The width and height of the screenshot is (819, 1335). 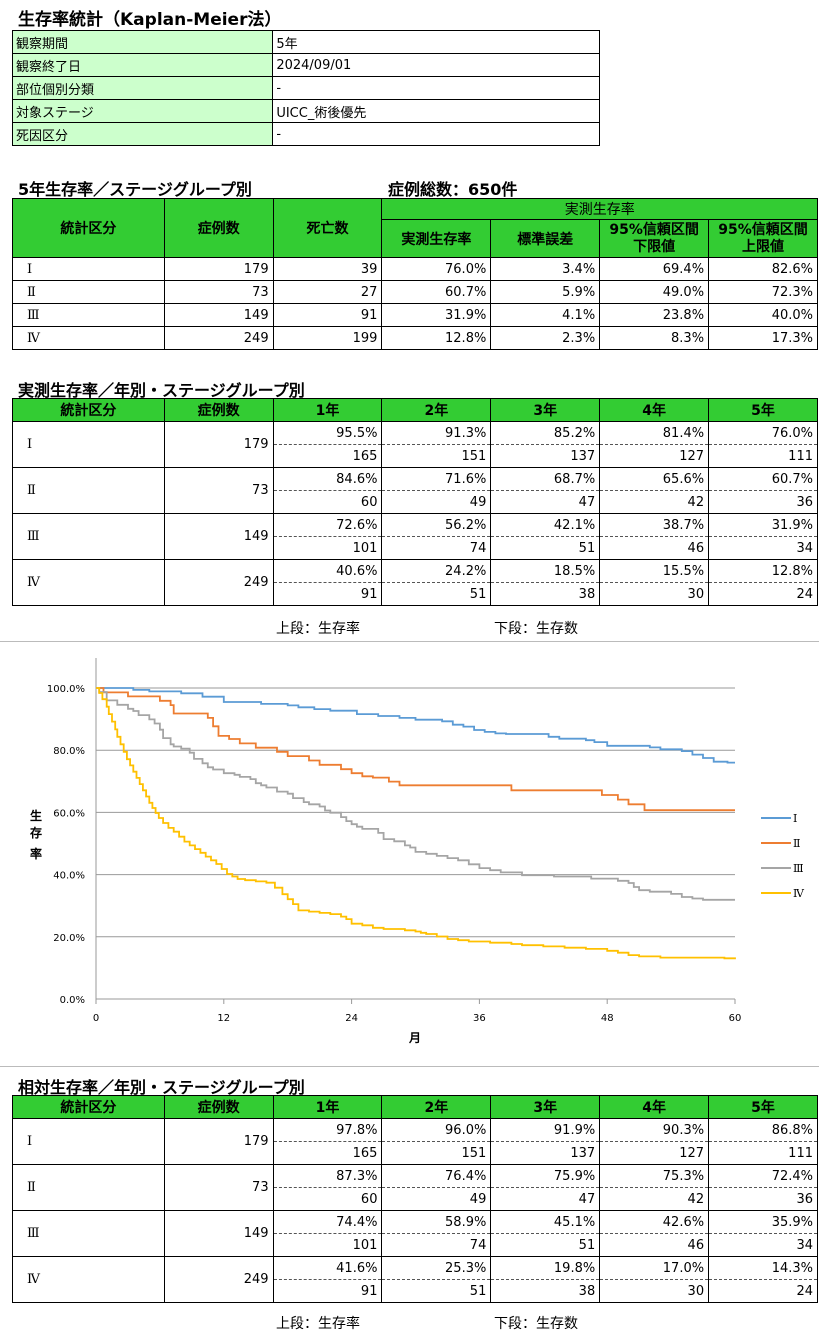 I want to click on y-tick-label: 40.0%, so click(x=69, y=876).